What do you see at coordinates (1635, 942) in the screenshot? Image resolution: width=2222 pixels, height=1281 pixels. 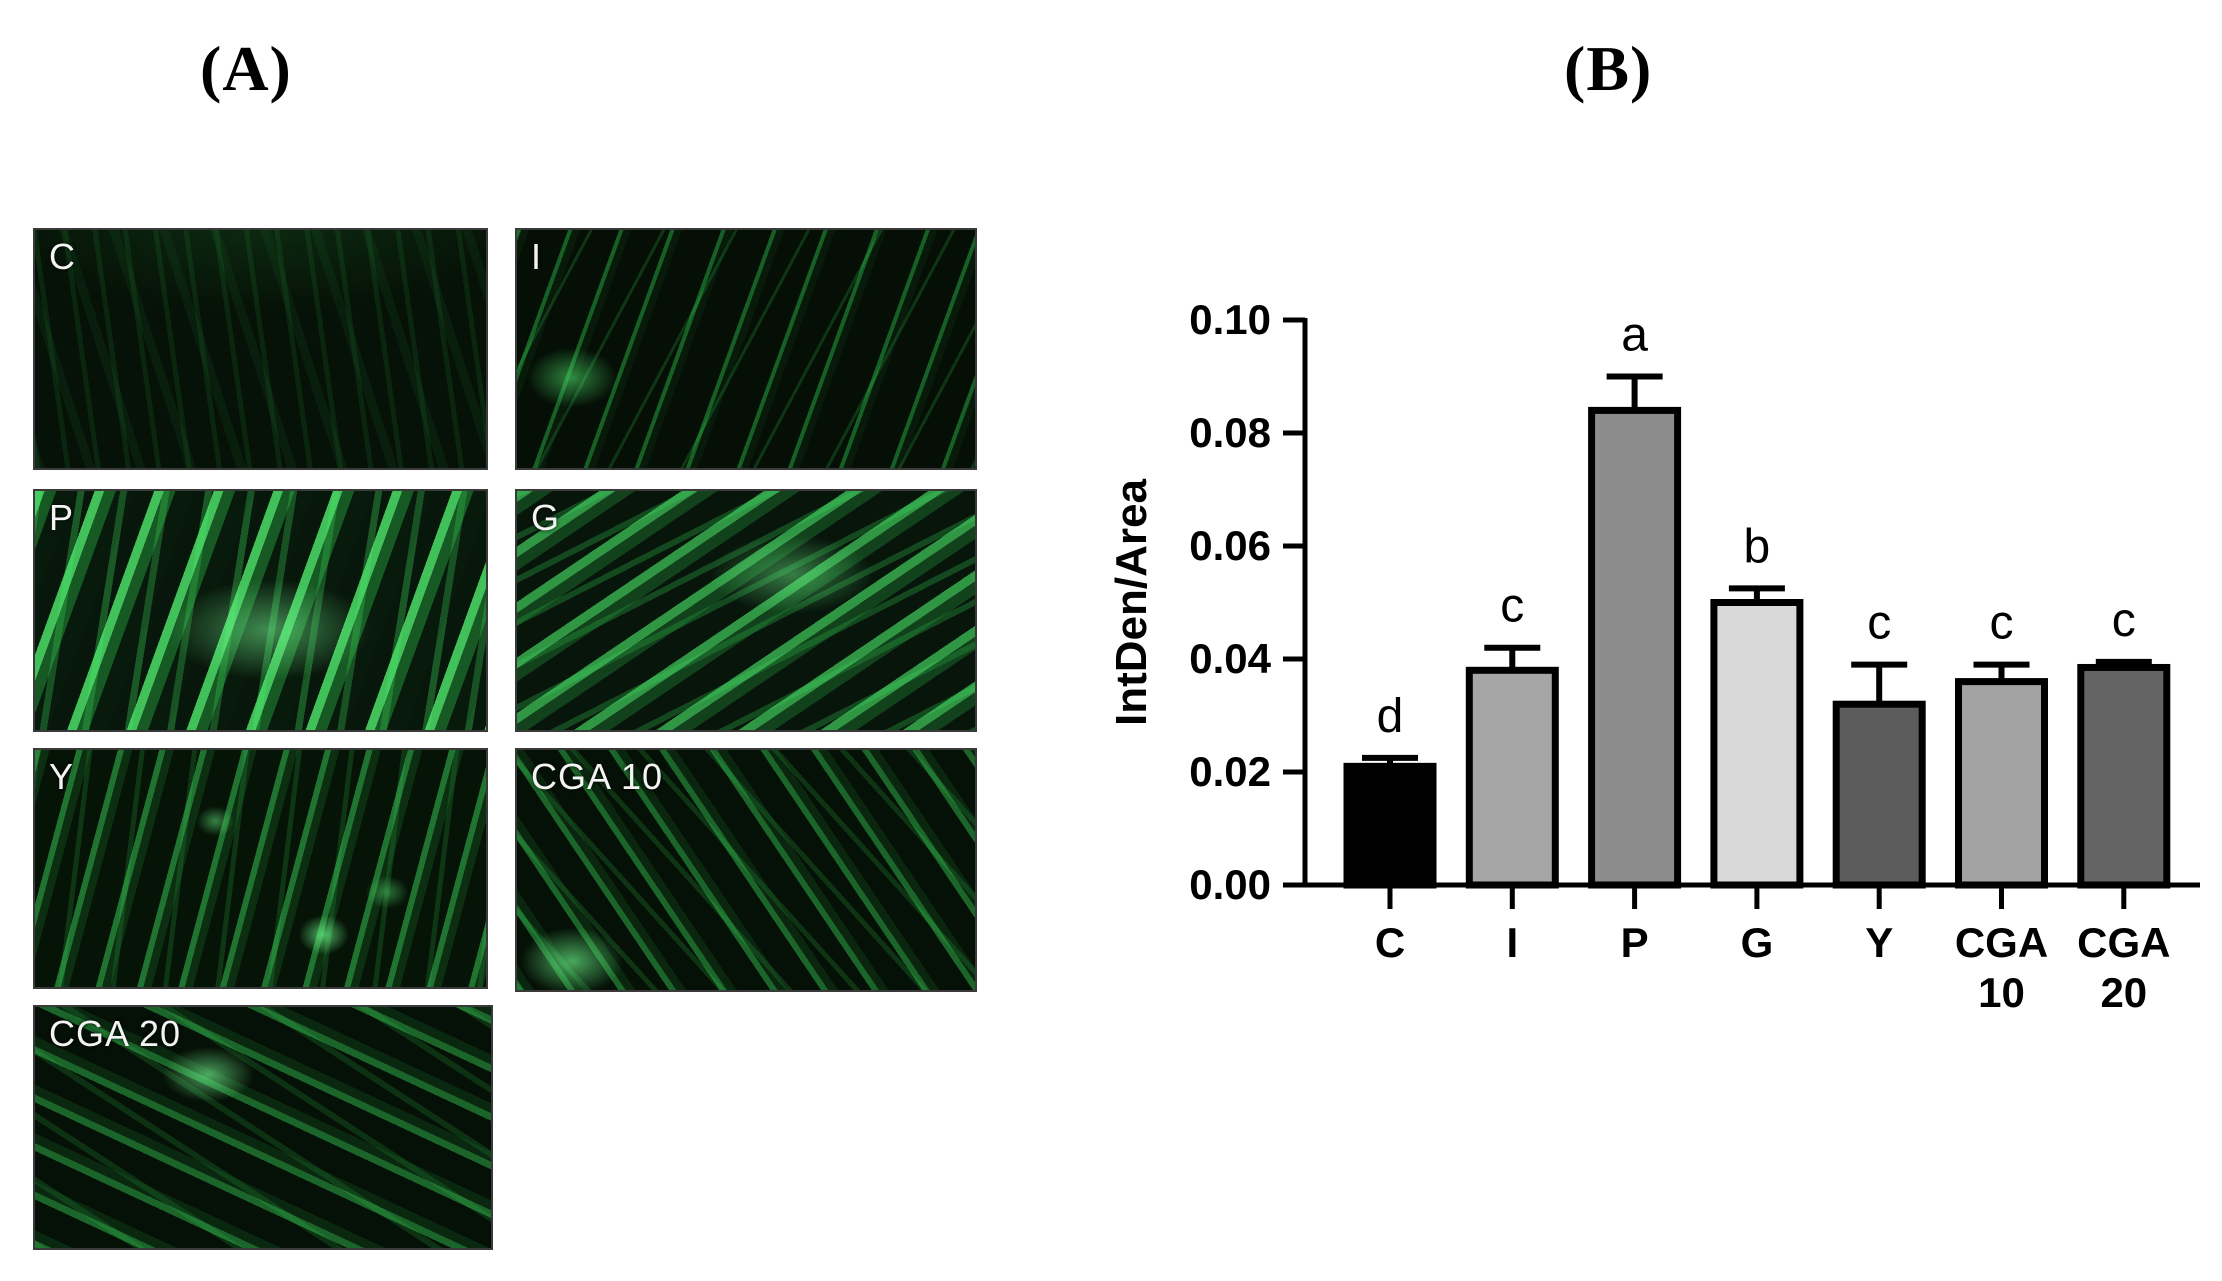 I see `x-tick-label: P` at bounding box center [1635, 942].